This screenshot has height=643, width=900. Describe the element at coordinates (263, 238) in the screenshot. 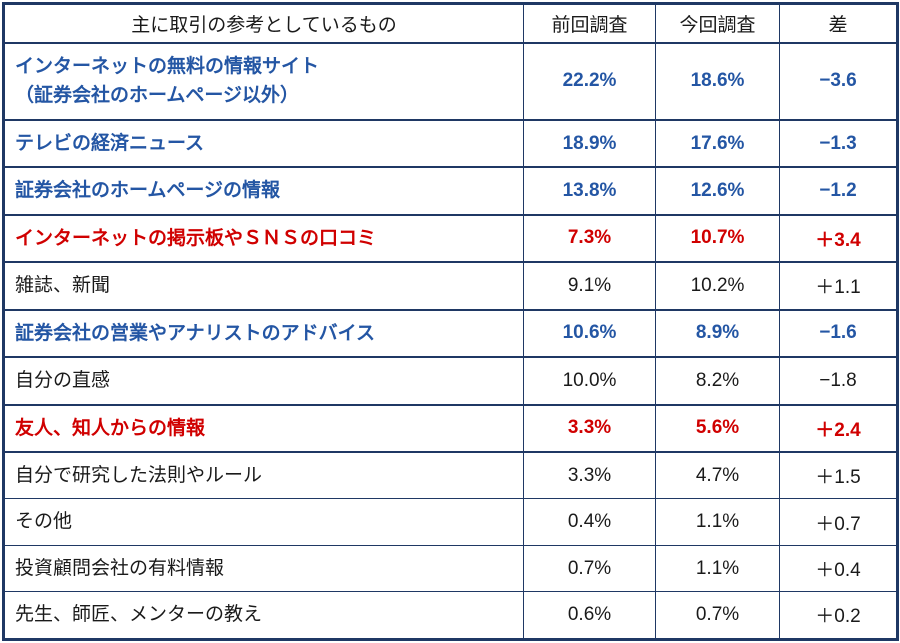

I see `row-label: インターネットの掲示板やＳＮＳの口コミ` at that location.